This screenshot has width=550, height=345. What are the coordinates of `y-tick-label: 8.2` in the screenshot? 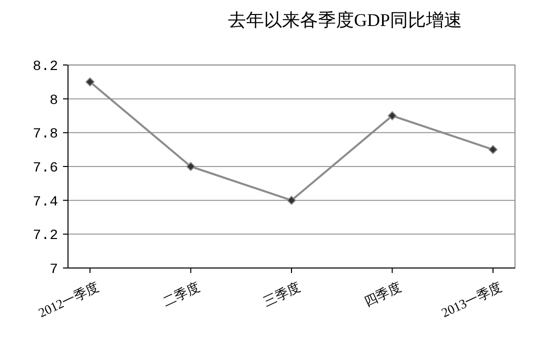 It's located at (45, 67).